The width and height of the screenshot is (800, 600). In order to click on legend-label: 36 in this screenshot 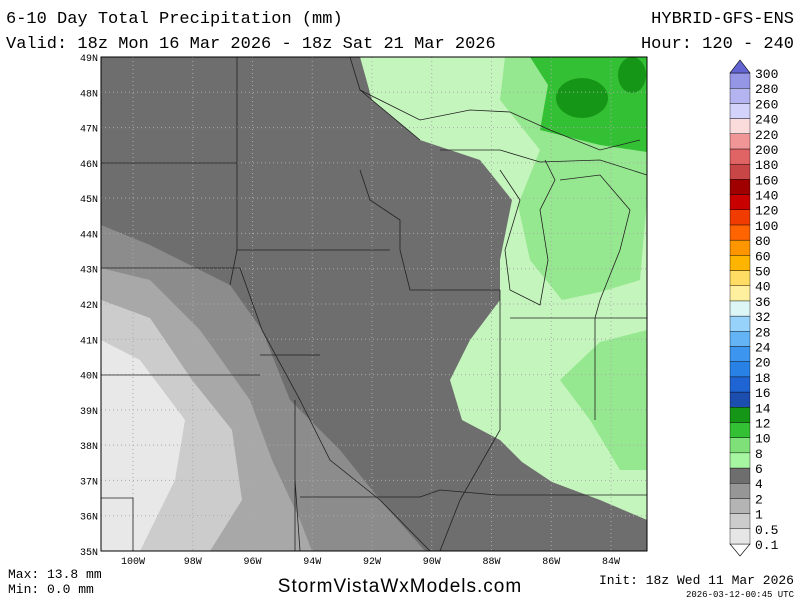, I will do `click(763, 302)`.